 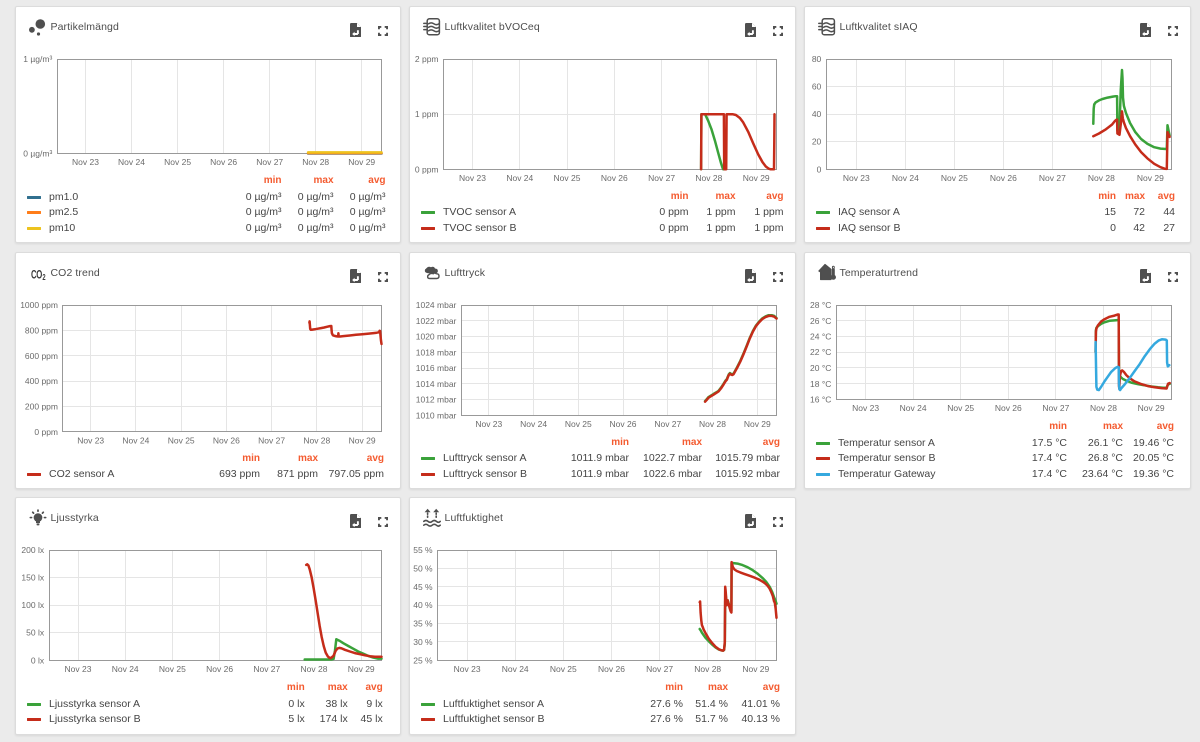 I want to click on svg-text: 55 %, so click(x=423, y=550).